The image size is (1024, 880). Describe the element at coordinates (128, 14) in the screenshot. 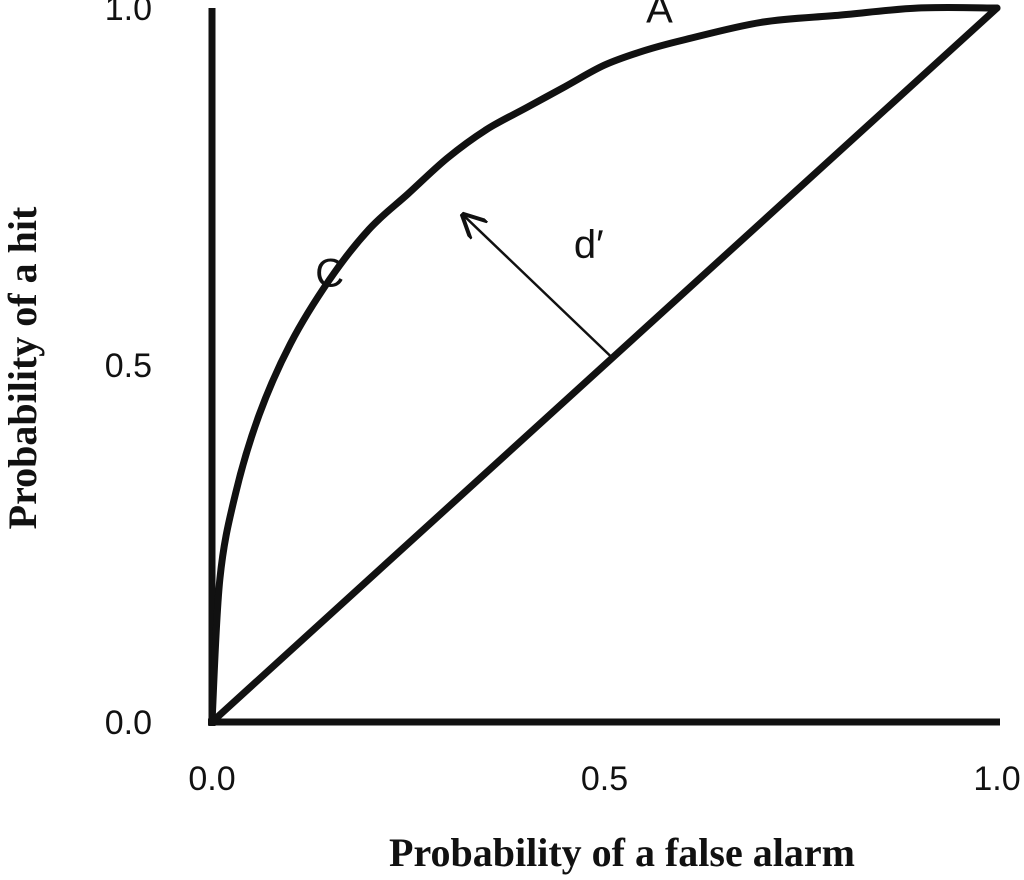

I see `y-tick-label: 1.0` at that location.